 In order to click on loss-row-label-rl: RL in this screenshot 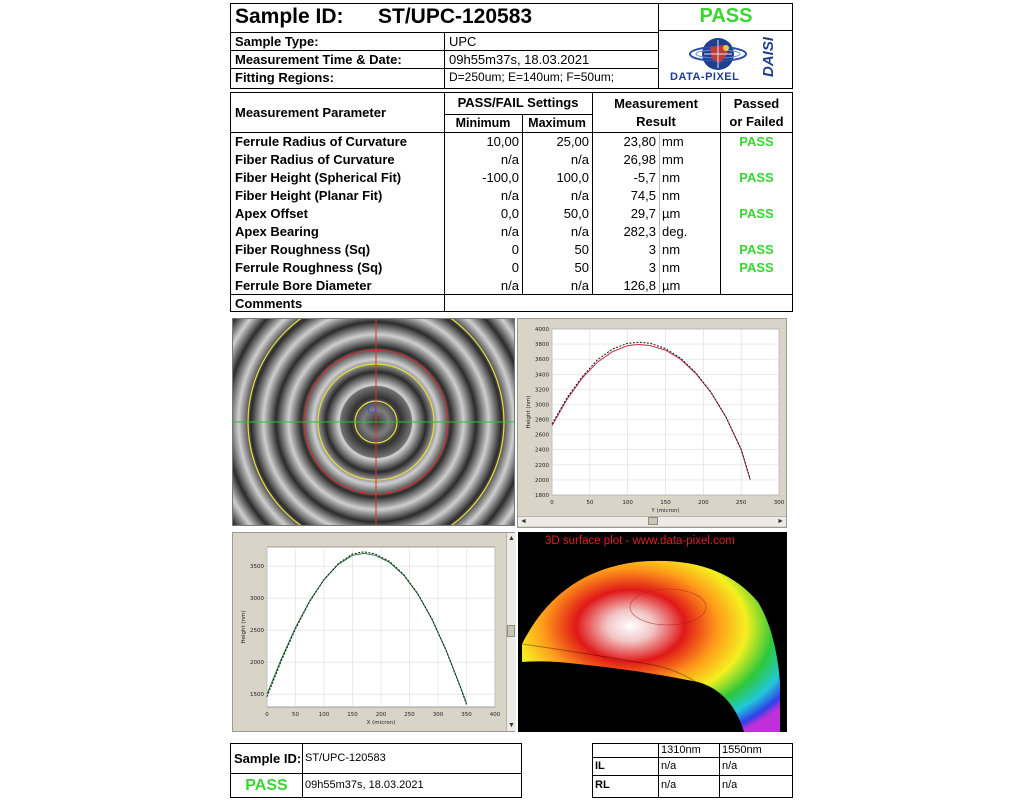, I will do `click(602, 785)`.